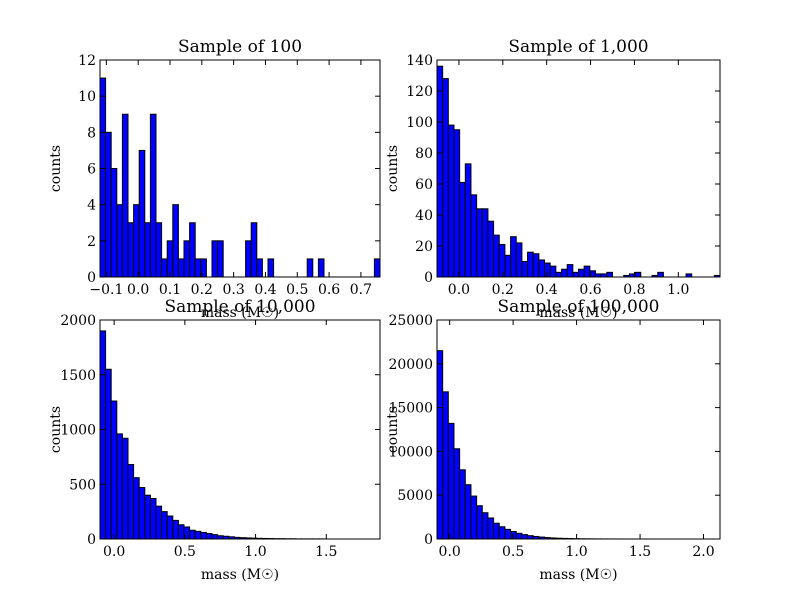  I want to click on x-tick-label: 0.3, so click(234, 290).